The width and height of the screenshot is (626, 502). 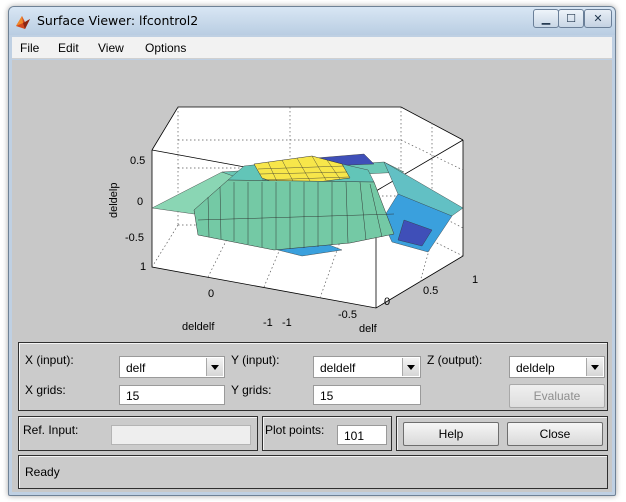 I want to click on z-axis-label: deldelp, so click(x=114, y=200).